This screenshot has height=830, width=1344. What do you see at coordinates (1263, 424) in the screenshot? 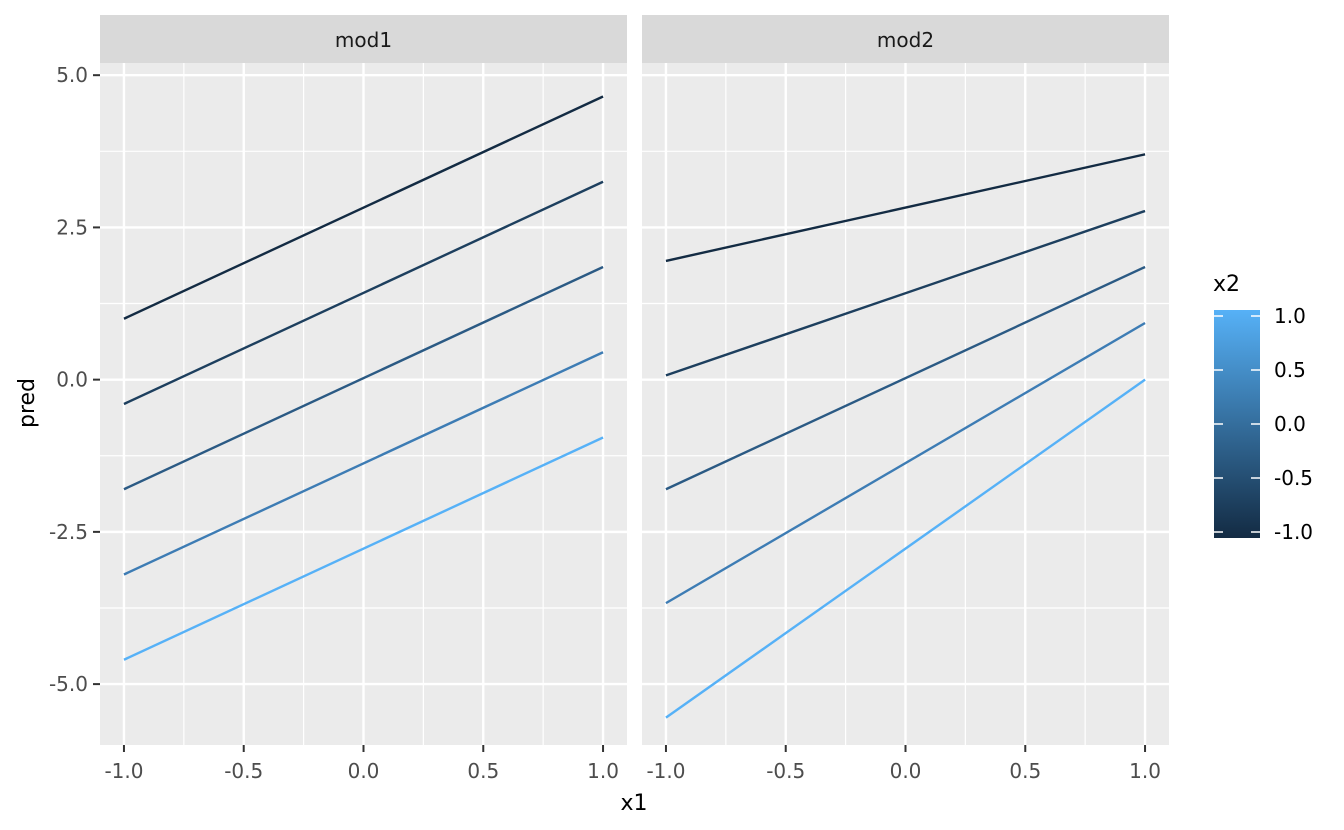
I see `legend-ticks: 1.0 0.5 0.0 -0.5 -1.0` at bounding box center [1263, 424].